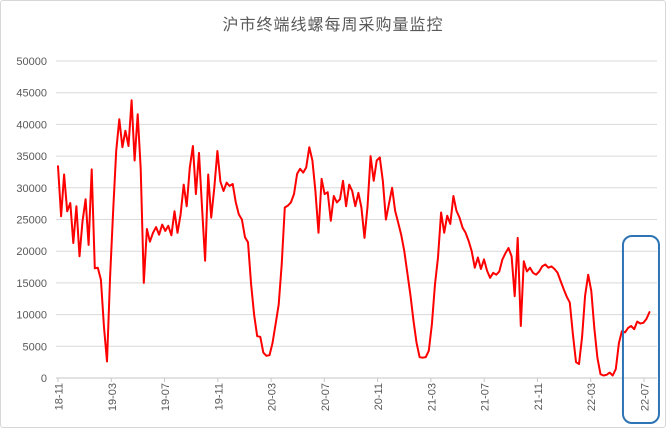 The image size is (666, 428). What do you see at coordinates (31, 189) in the screenshot?
I see `y-axis-label: 30000` at bounding box center [31, 189].